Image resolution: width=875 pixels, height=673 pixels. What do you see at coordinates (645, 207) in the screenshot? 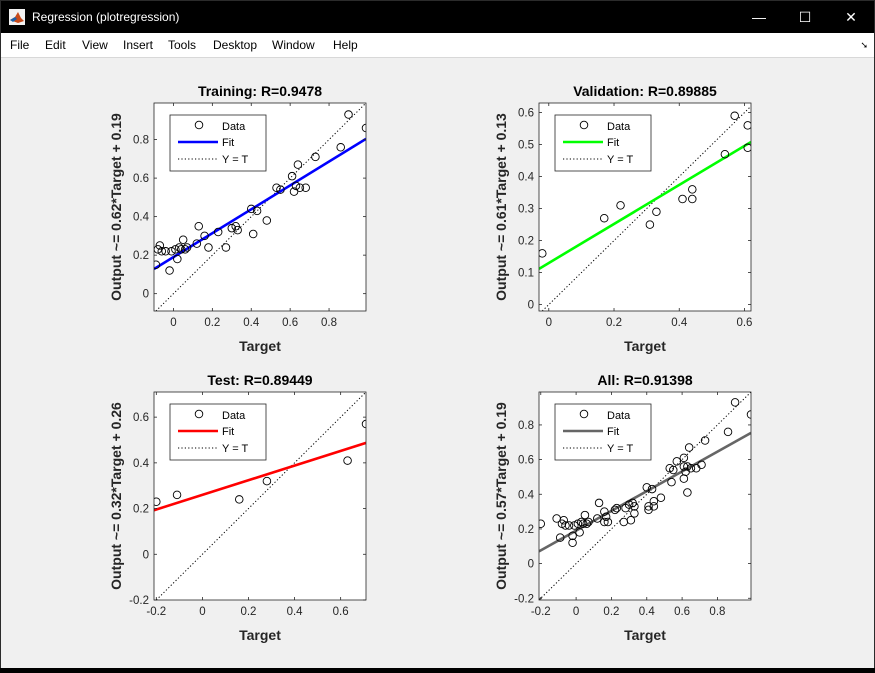
I see `validation-axes-frame` at bounding box center [645, 207].